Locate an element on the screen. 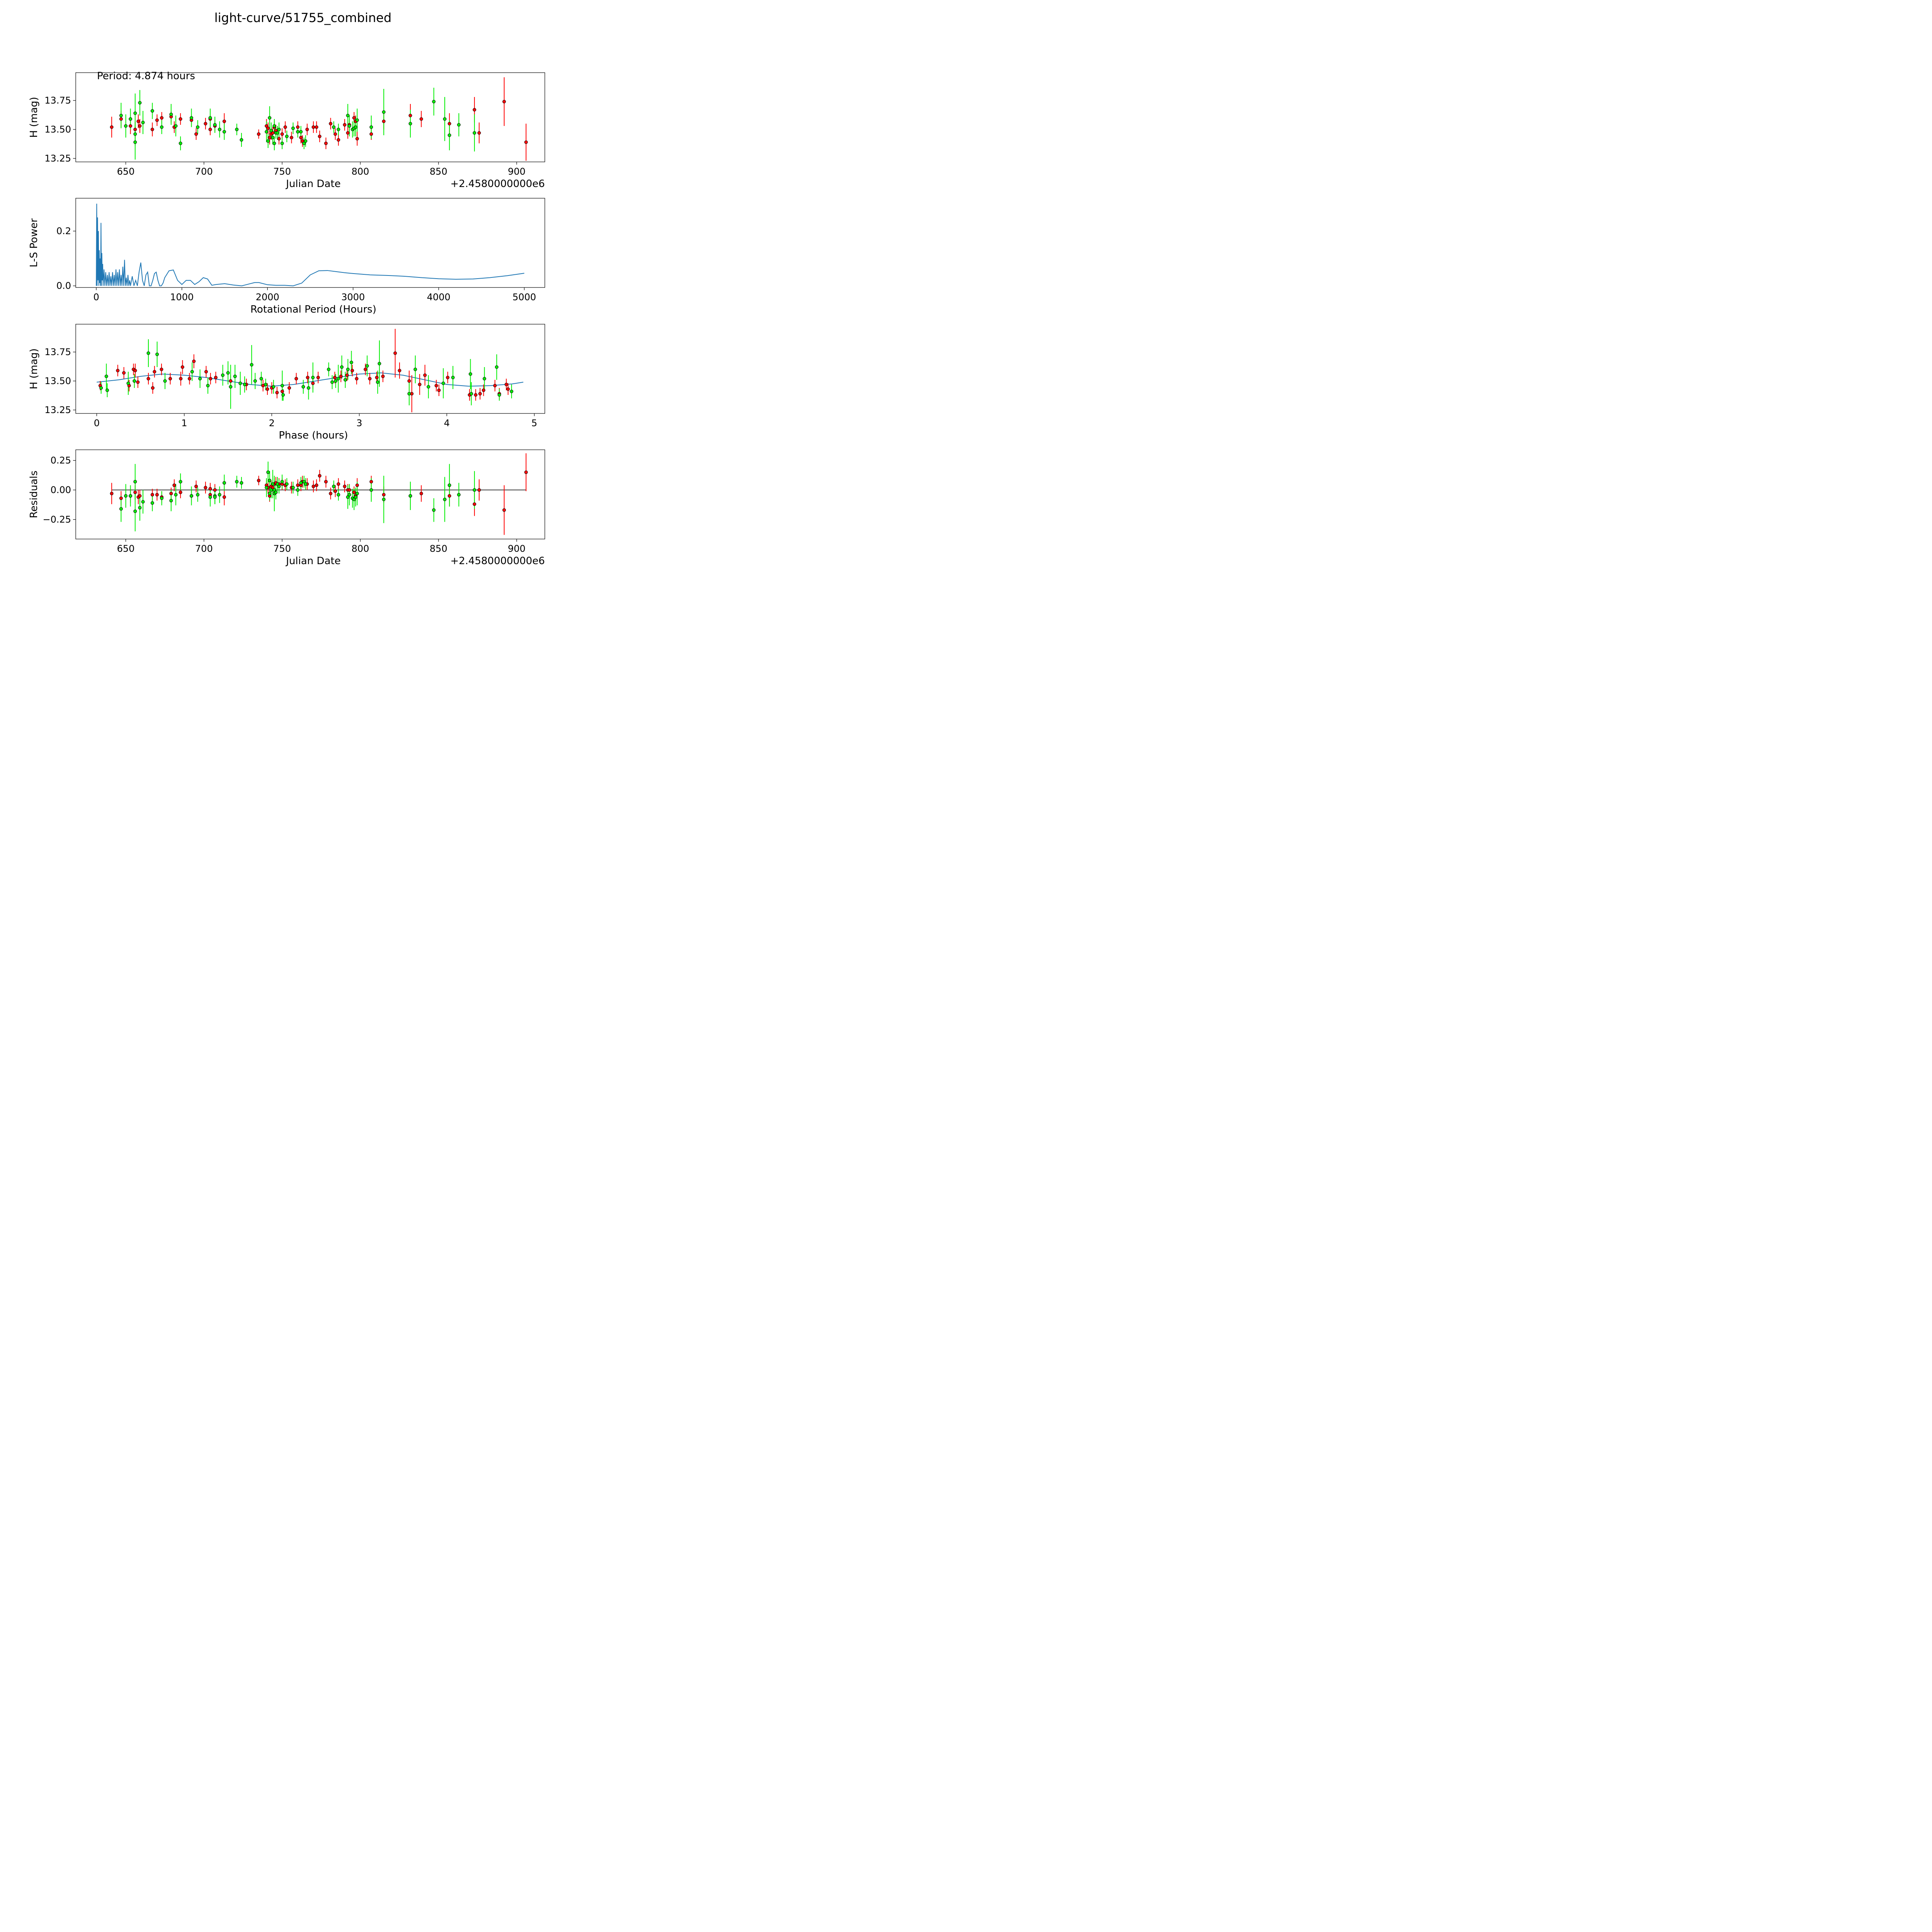  time-series-offset-label: +2.4580000000e6 is located at coordinates (498, 184).